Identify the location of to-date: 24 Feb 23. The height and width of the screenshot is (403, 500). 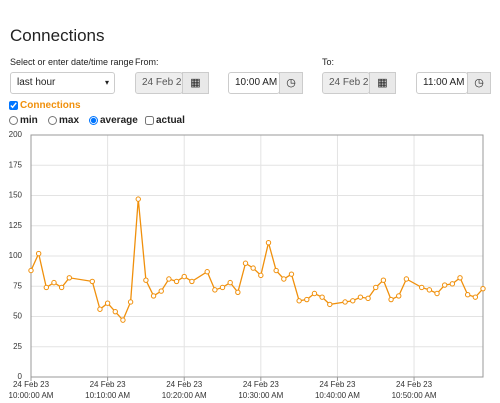
(346, 83).